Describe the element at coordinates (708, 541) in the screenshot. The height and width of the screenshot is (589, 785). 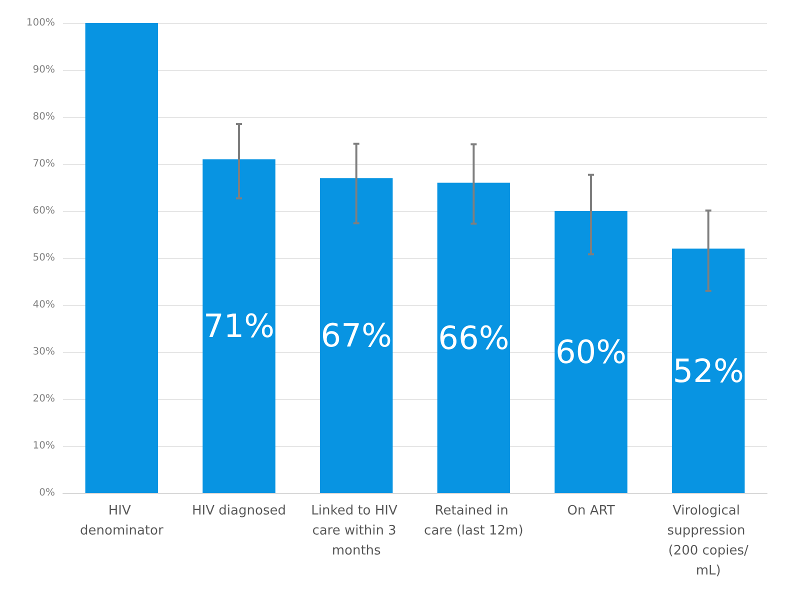
I see `x-tick-label: Virological suppression (200 copies/mL)` at that location.